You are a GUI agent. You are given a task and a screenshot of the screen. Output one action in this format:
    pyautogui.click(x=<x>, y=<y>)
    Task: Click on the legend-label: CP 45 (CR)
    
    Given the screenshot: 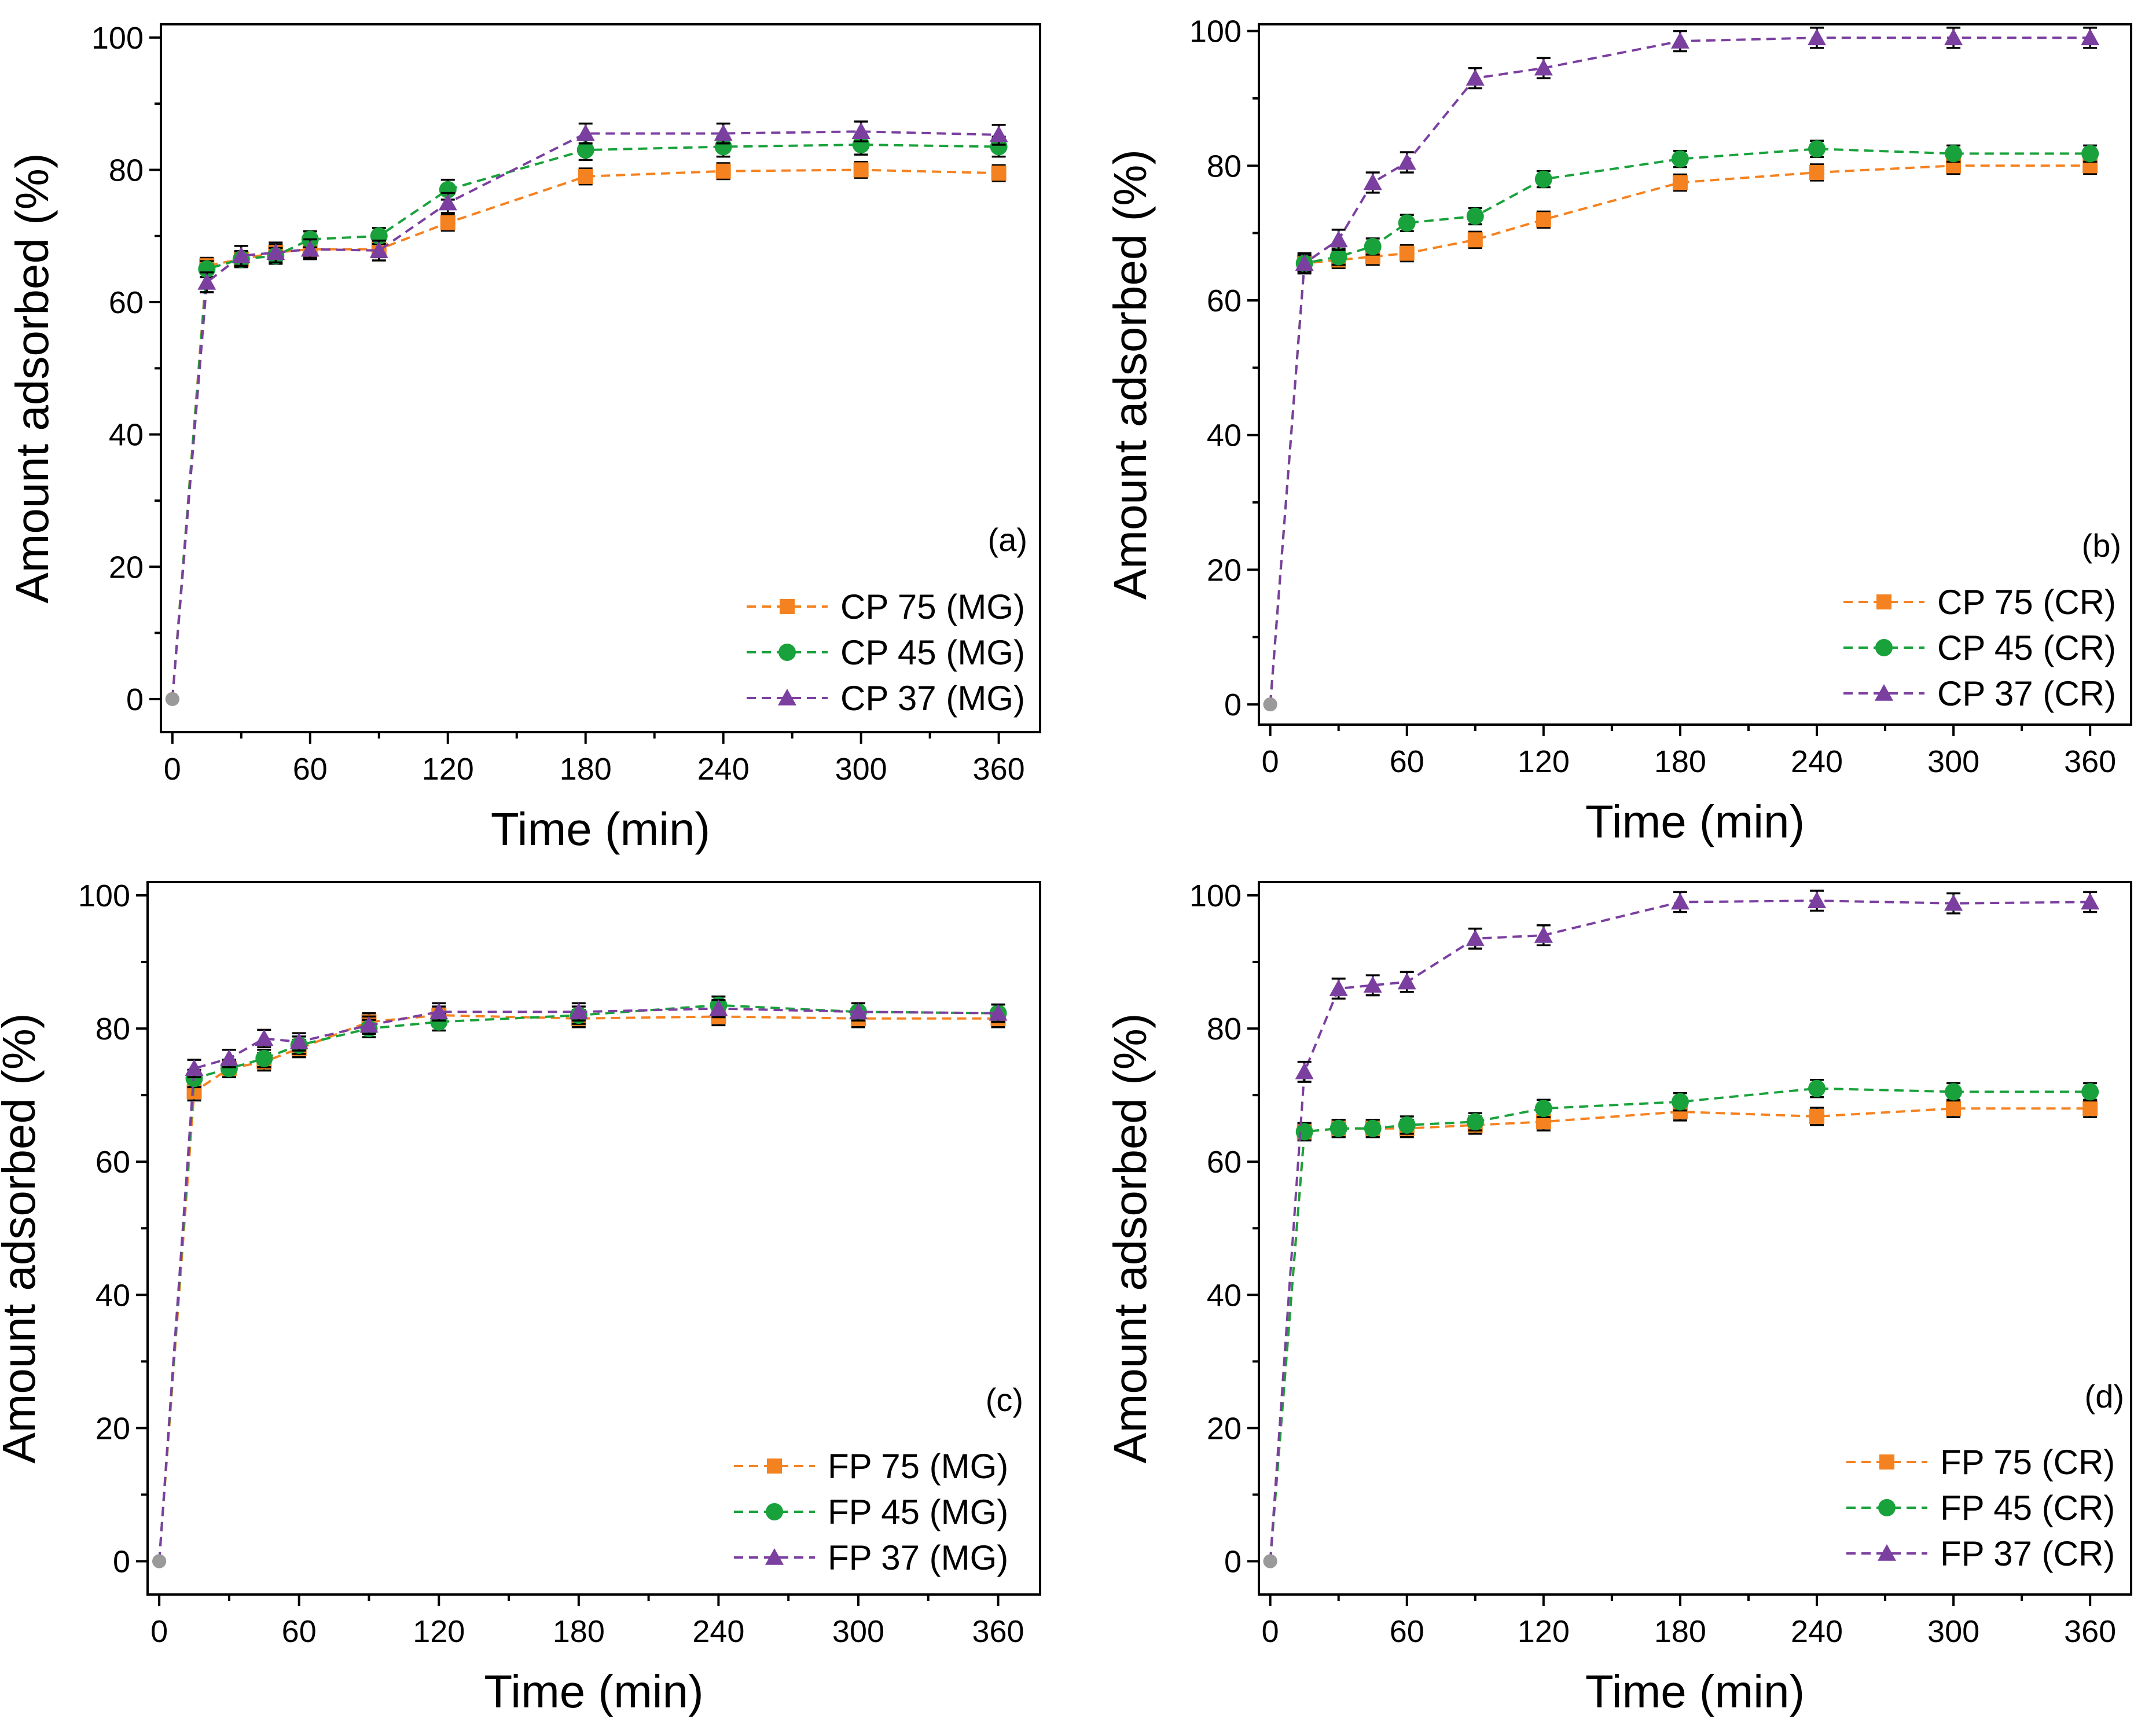 What is the action you would take?
    pyautogui.click(x=2027, y=648)
    